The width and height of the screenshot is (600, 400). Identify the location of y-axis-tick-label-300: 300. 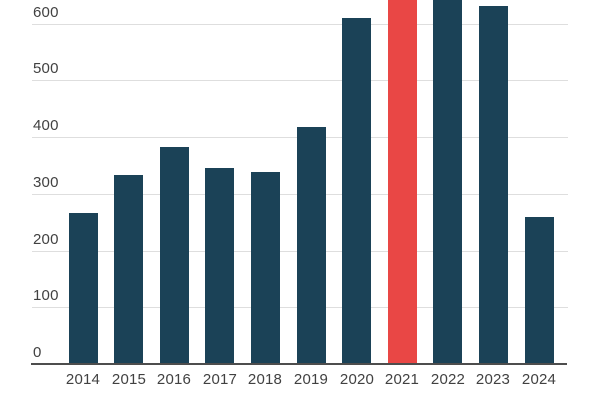
(46, 182).